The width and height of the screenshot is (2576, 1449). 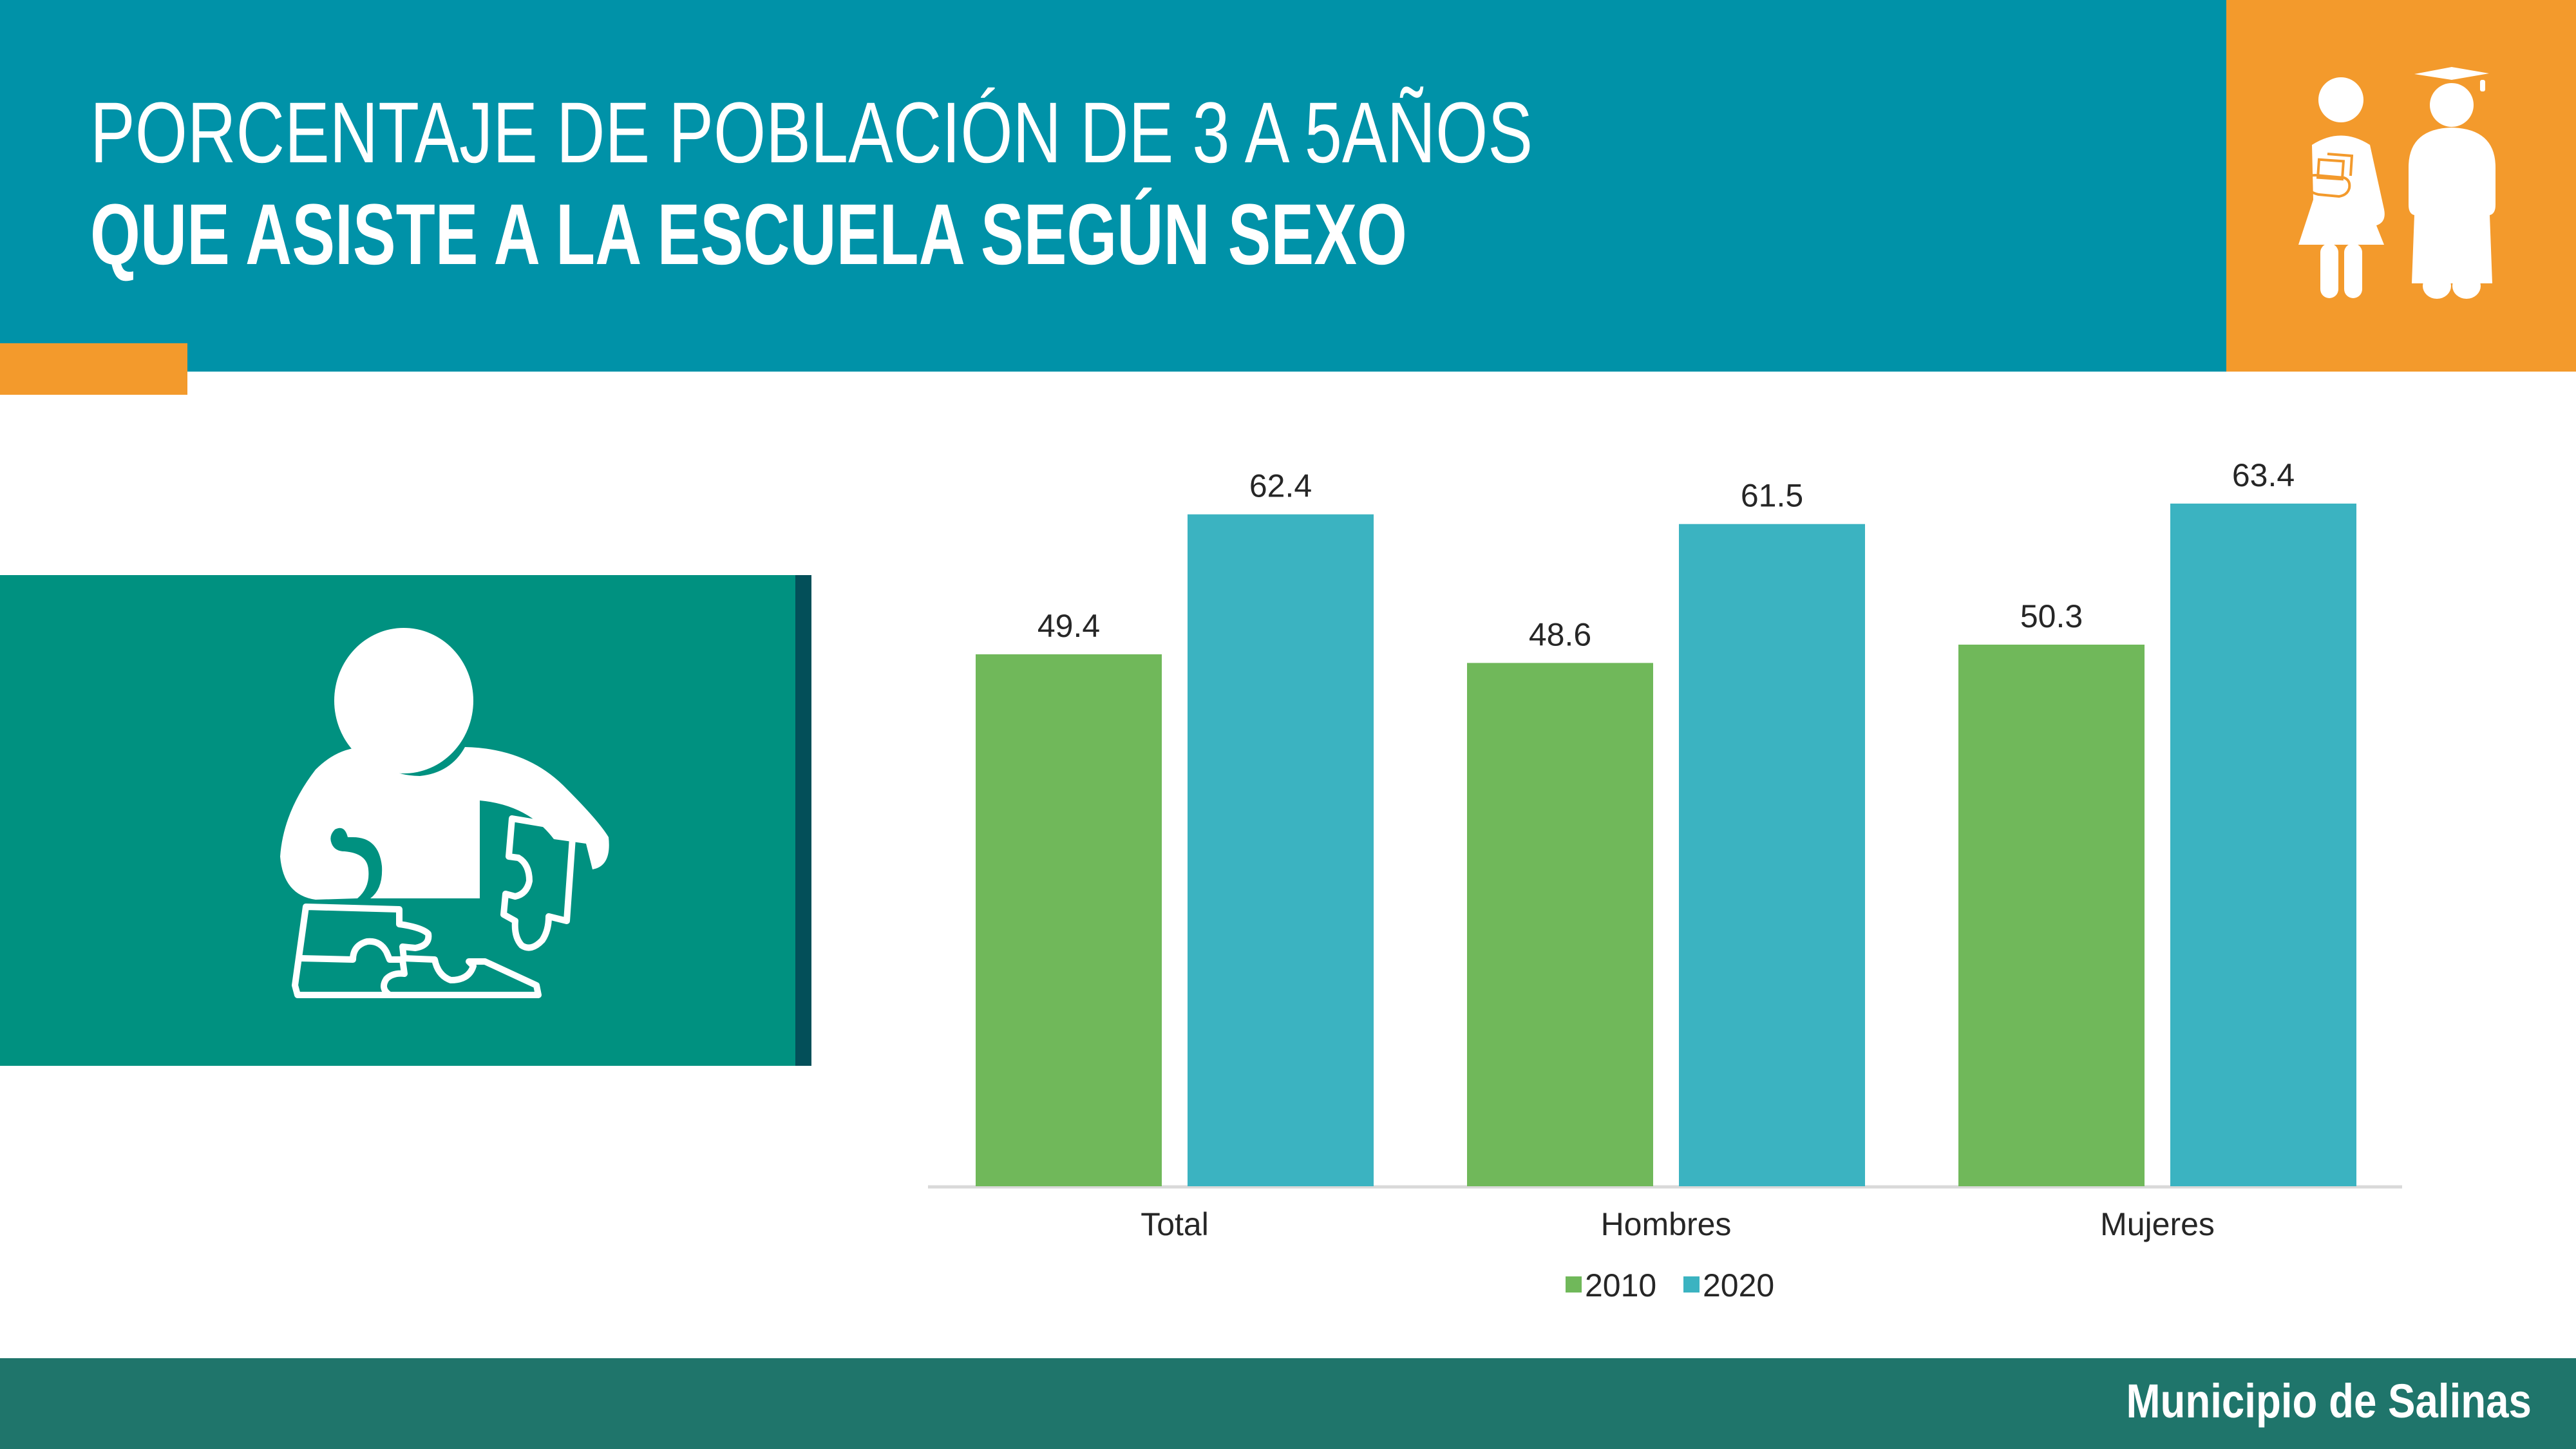 What do you see at coordinates (2157, 1224) in the screenshot?
I see `category-label-mujeres: Mujeres` at bounding box center [2157, 1224].